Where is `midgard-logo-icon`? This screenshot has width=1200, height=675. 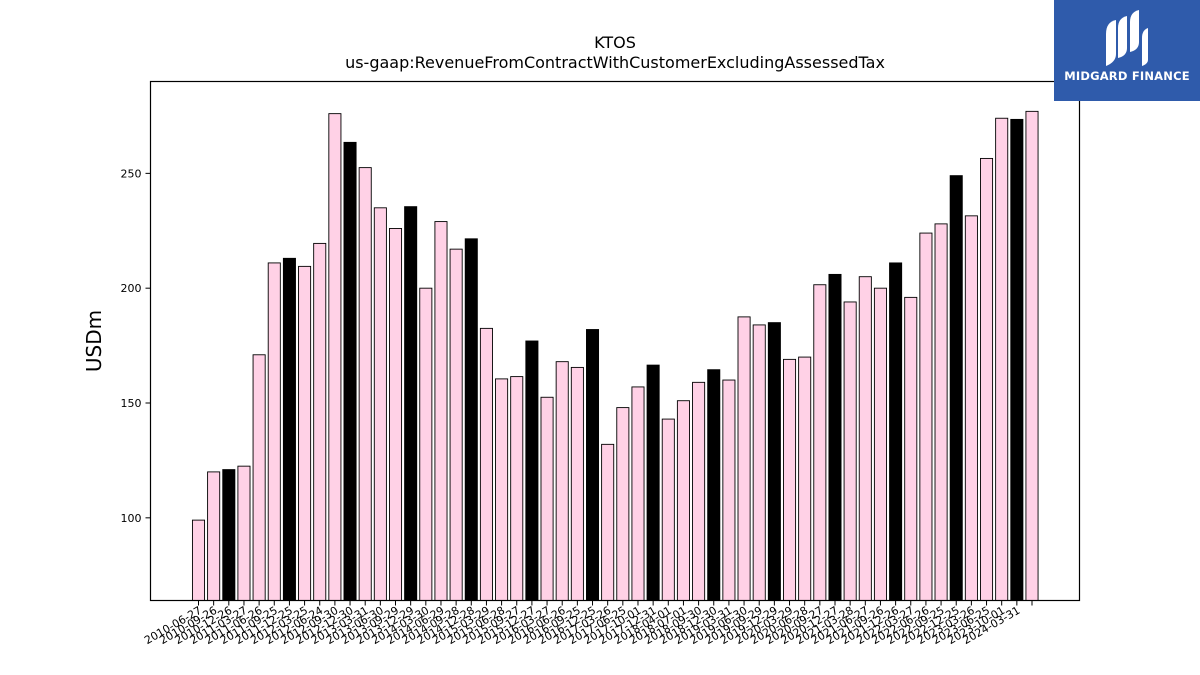
midgard-logo-icon is located at coordinates (1127, 38).